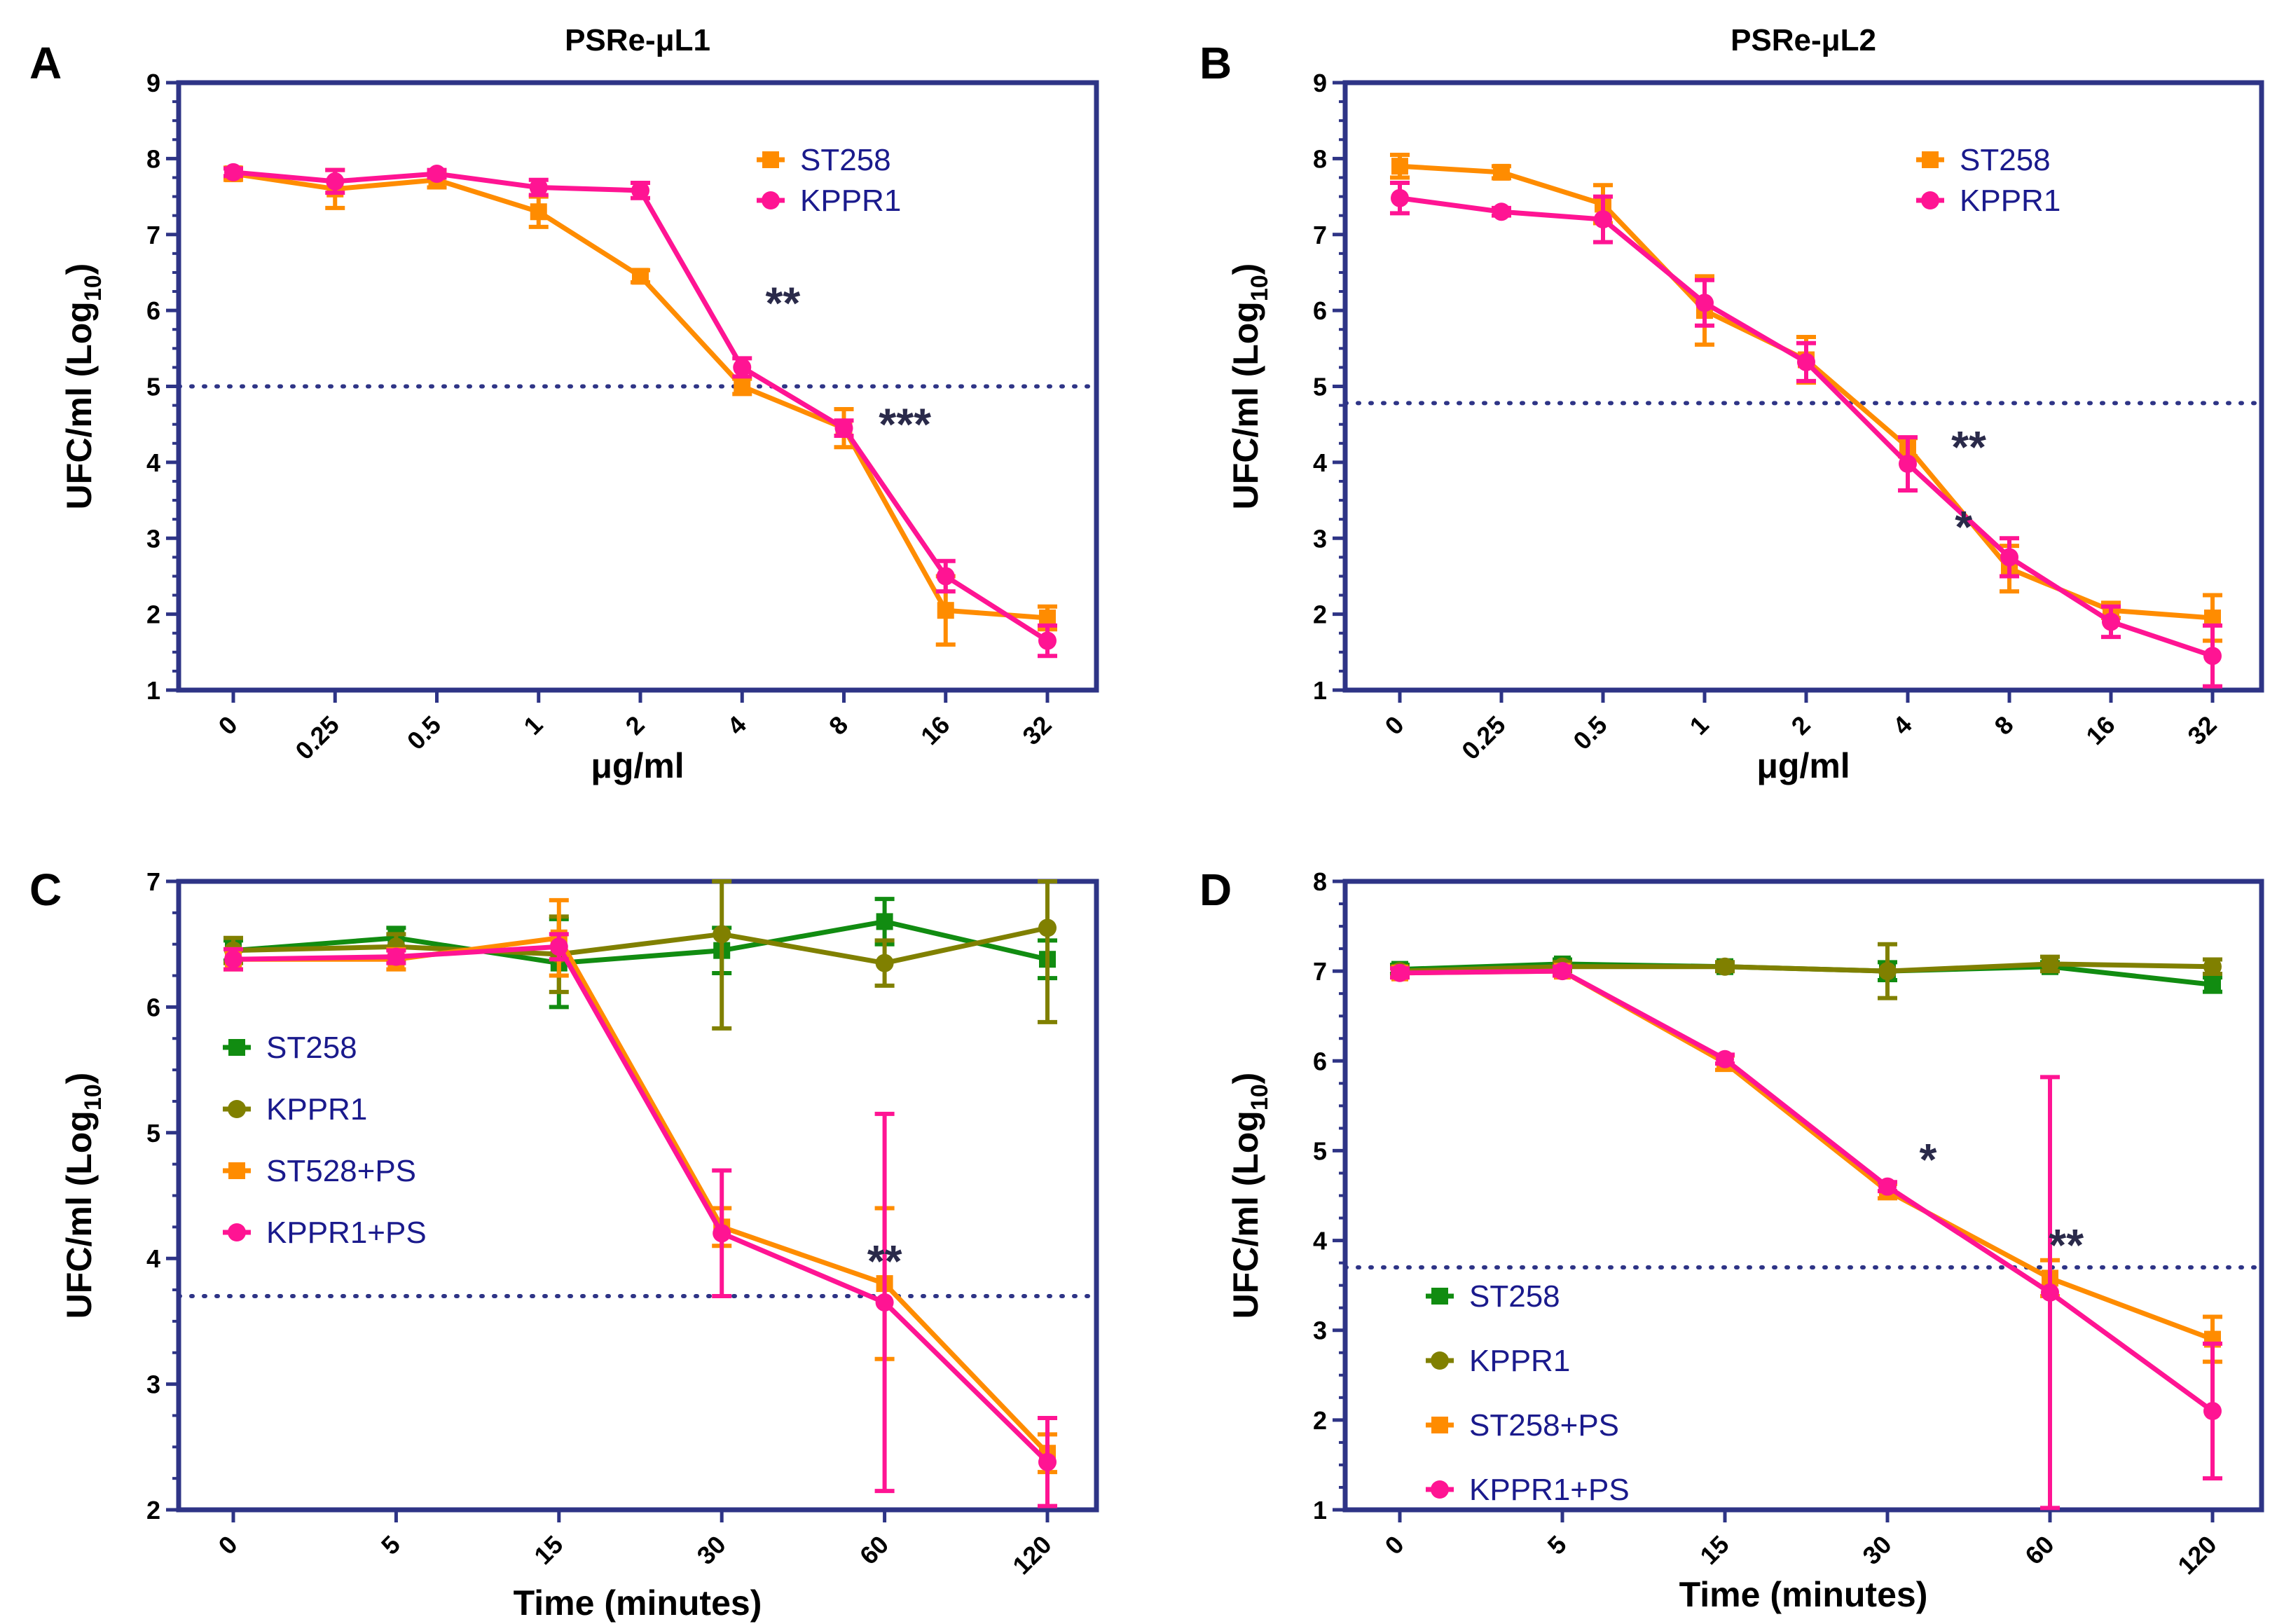 This screenshot has height=1624, width=2291. What do you see at coordinates (838, 726) in the screenshot?
I see `x-tick-label: 8` at bounding box center [838, 726].